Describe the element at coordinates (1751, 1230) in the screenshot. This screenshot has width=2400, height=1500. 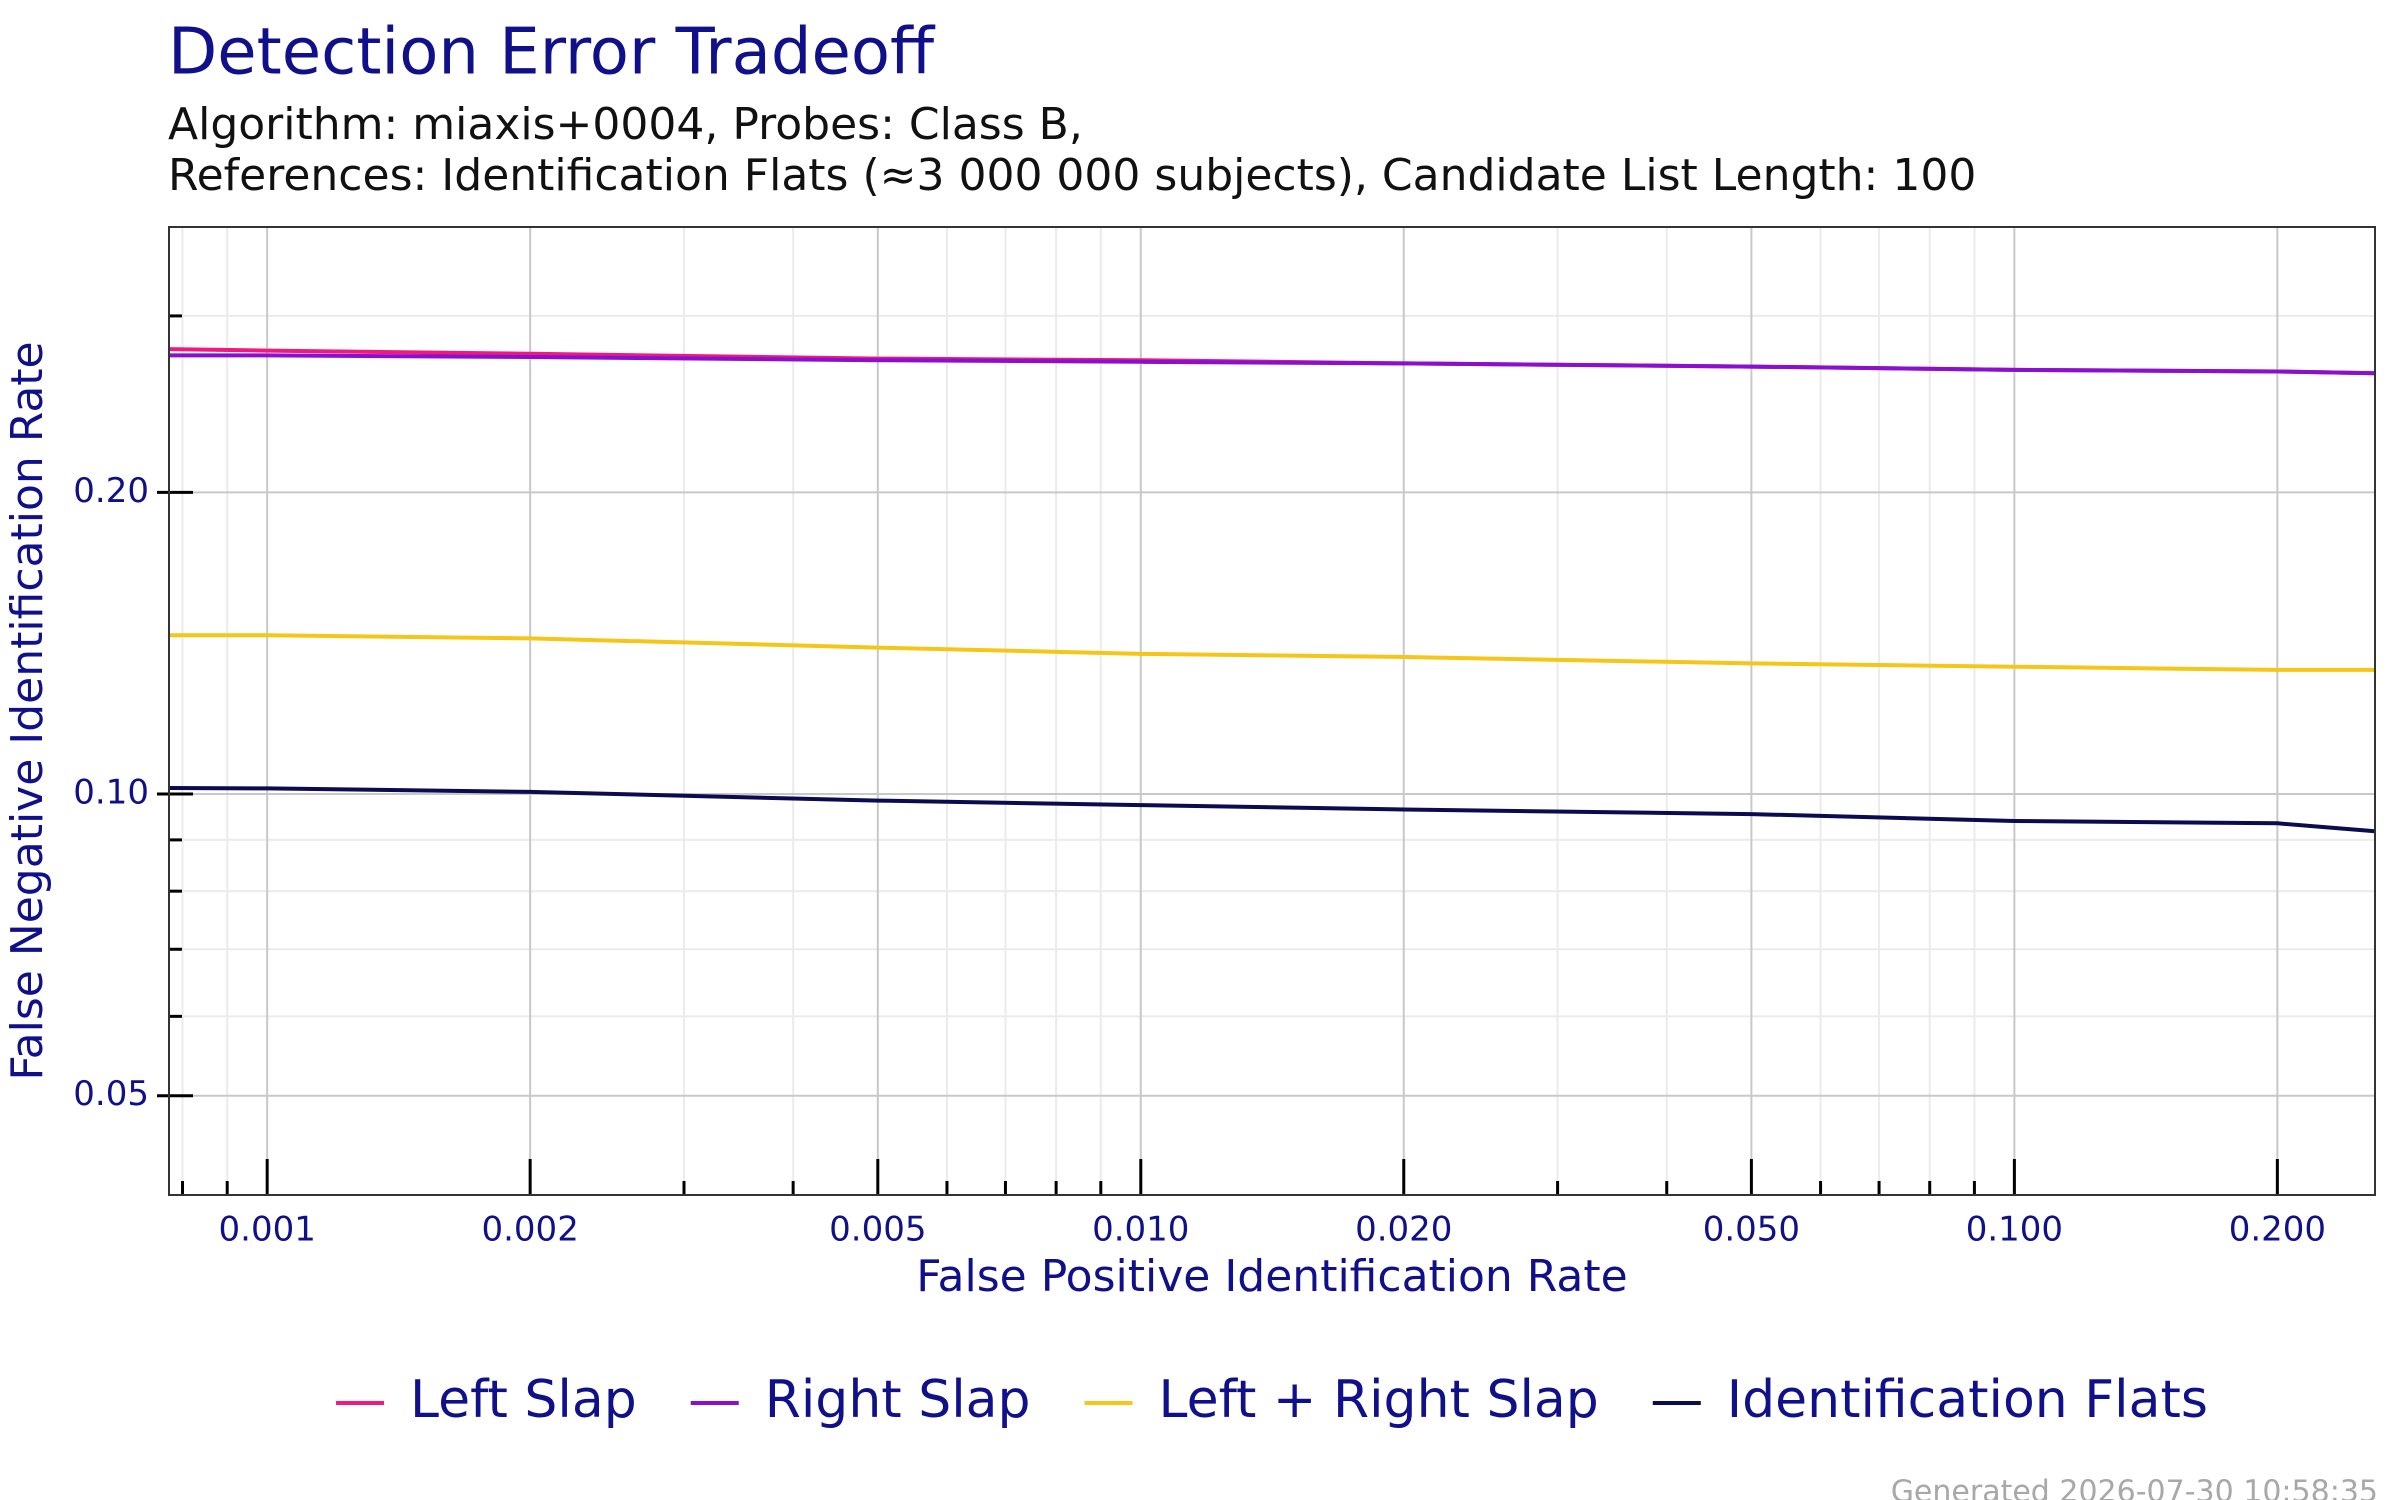
I see `x-tick-label: 0.050` at that location.